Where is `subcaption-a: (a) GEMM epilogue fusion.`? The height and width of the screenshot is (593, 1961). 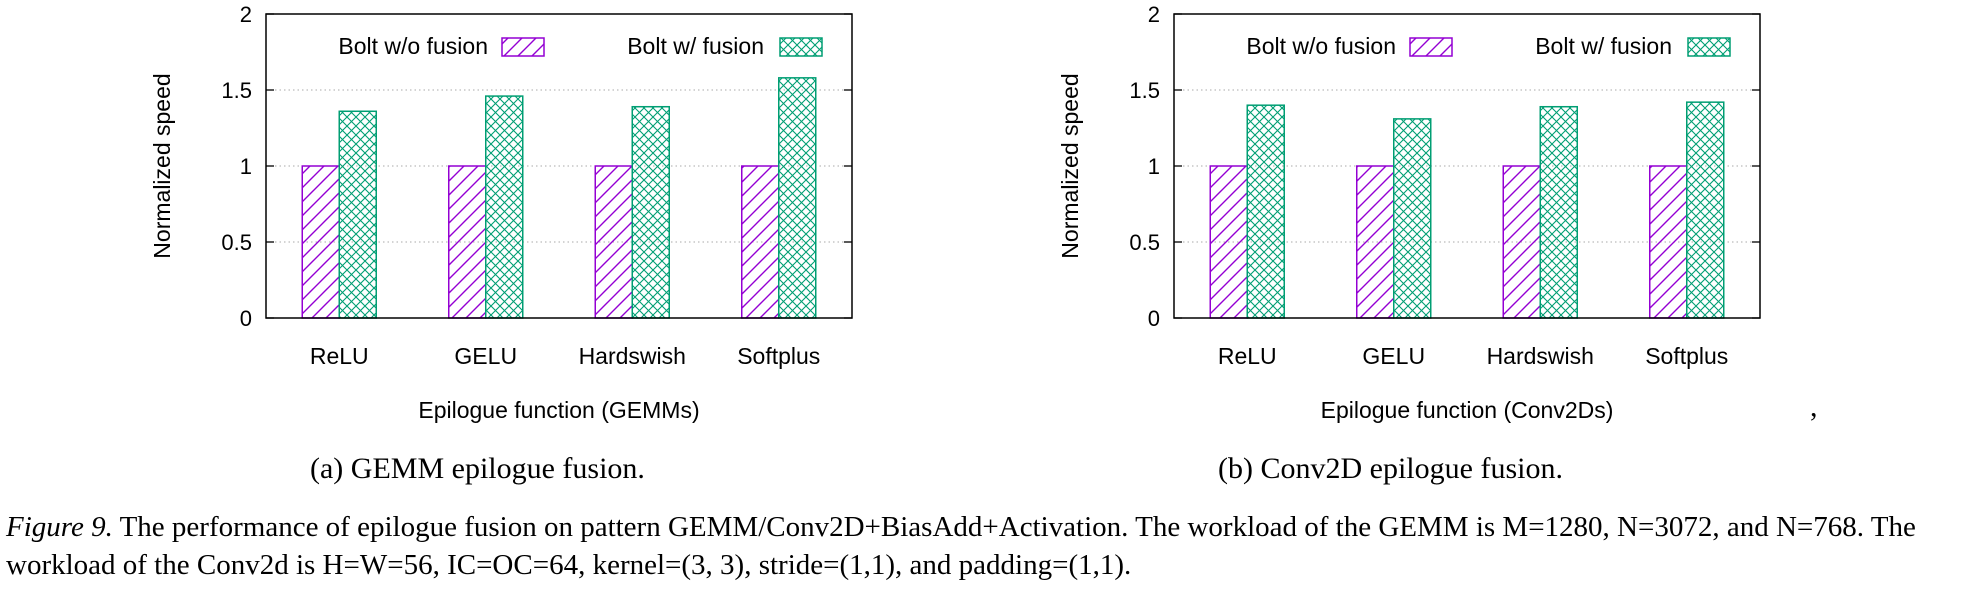 subcaption-a: (a) GEMM epilogue fusion. is located at coordinates (477, 468).